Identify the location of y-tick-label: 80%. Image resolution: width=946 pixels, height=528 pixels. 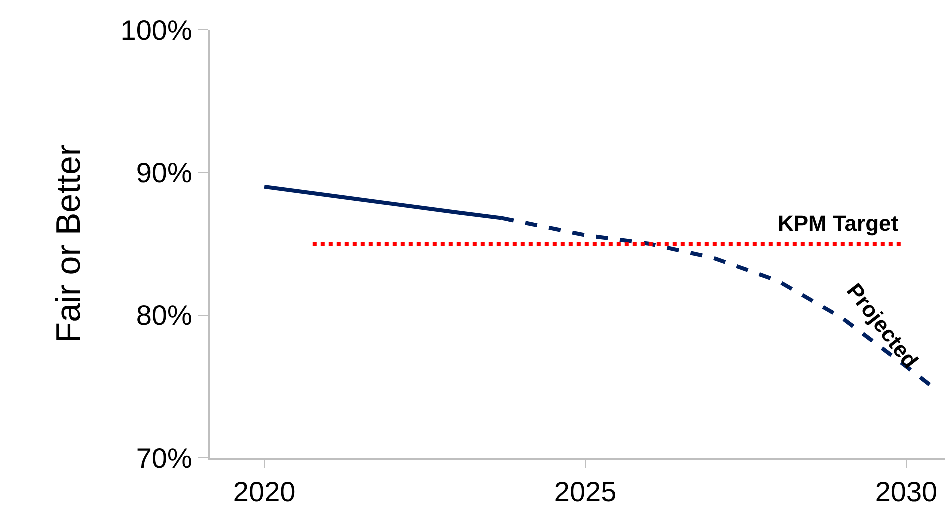
(164, 316).